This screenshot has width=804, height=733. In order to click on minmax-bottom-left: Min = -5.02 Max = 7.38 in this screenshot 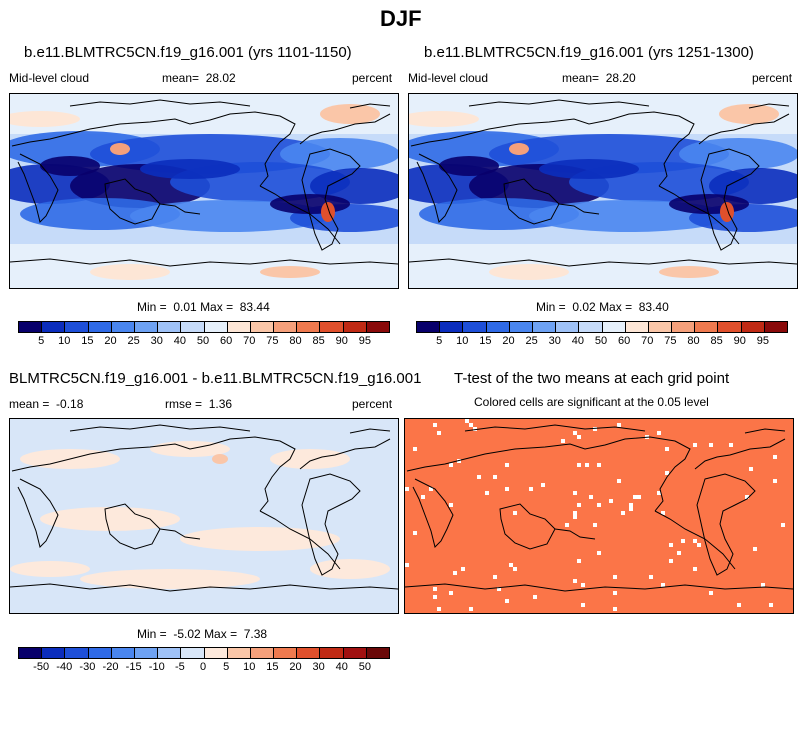, I will do `click(202, 634)`.